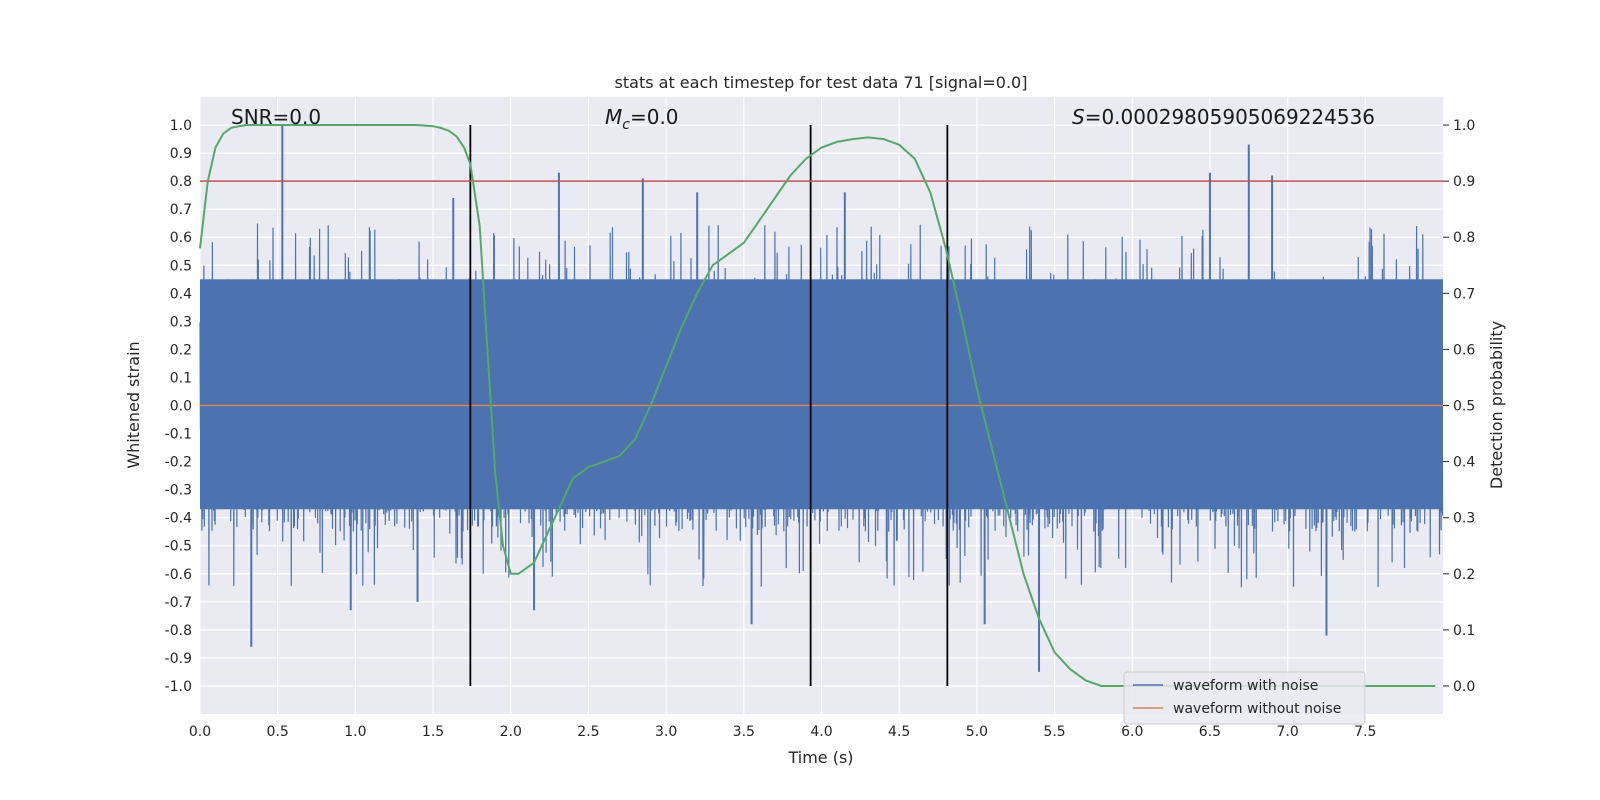  What do you see at coordinates (181, 378) in the screenshot?
I see `y-tick-label: 0.1` at bounding box center [181, 378].